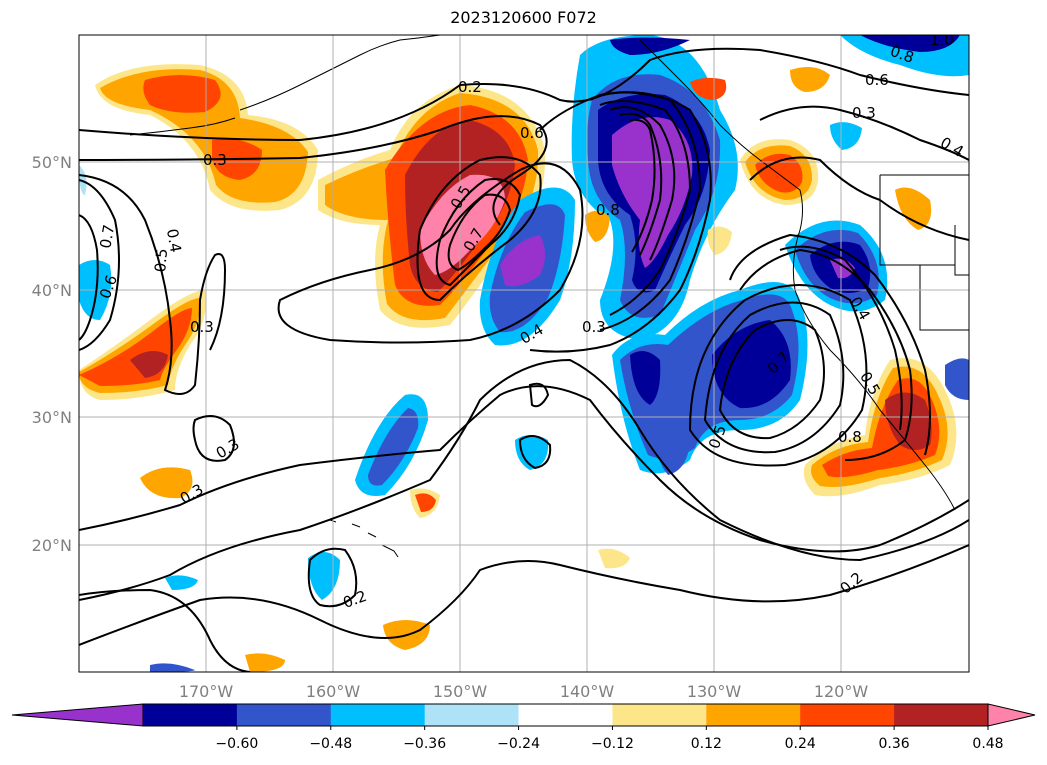  What do you see at coordinates (52, 354) in the screenshot?
I see `latitude-labels: 50°N 40°N 30°N 20°N` at bounding box center [52, 354].